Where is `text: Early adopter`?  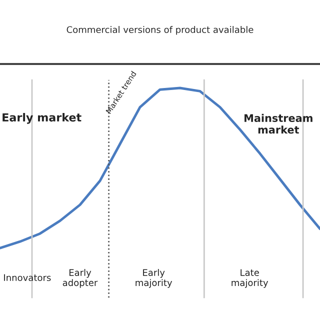 text: Early adopter is located at coordinates (80, 278).